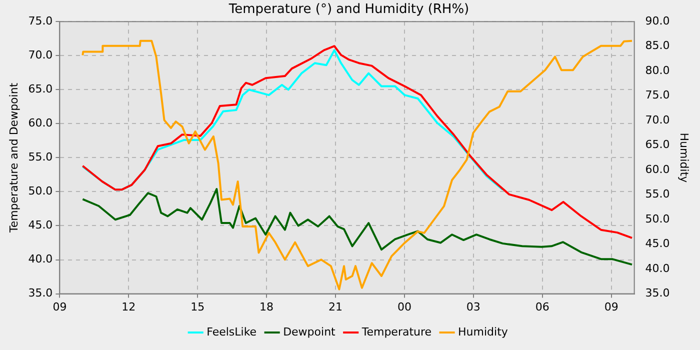 The image size is (700, 350). What do you see at coordinates (657, 293) in the screenshot?
I see `y2-tick-label: 35.0` at bounding box center [657, 293].